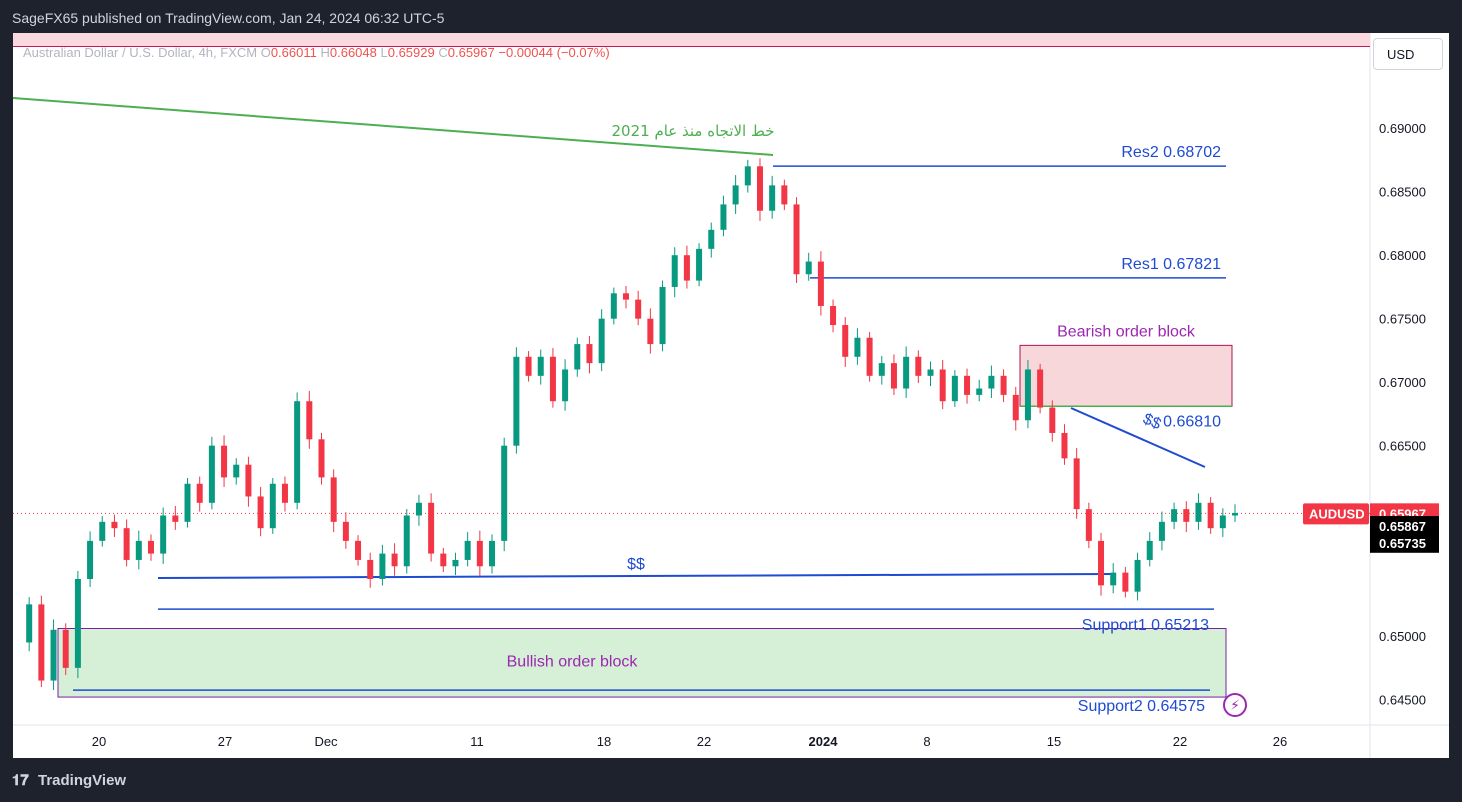 The image size is (1462, 802). What do you see at coordinates (604, 741) in the screenshot?
I see `x-tick-label: 18` at bounding box center [604, 741].